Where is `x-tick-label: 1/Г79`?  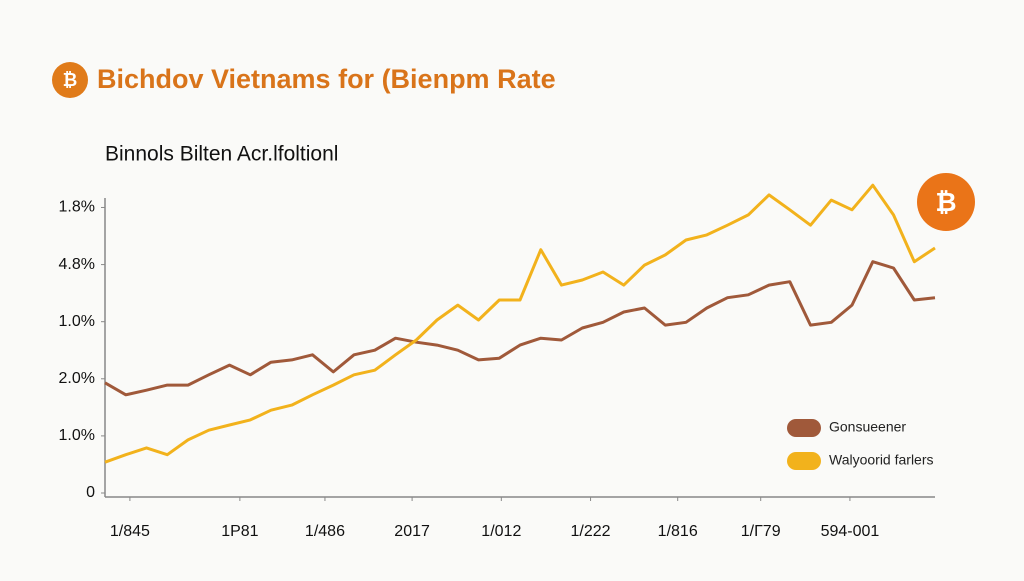 x-tick-label: 1/Г79 is located at coordinates (761, 531).